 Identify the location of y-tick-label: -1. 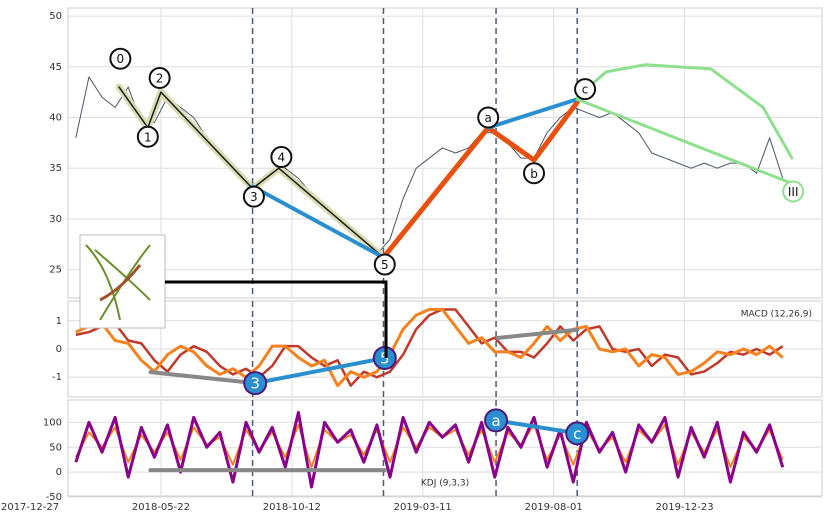
(57, 377).